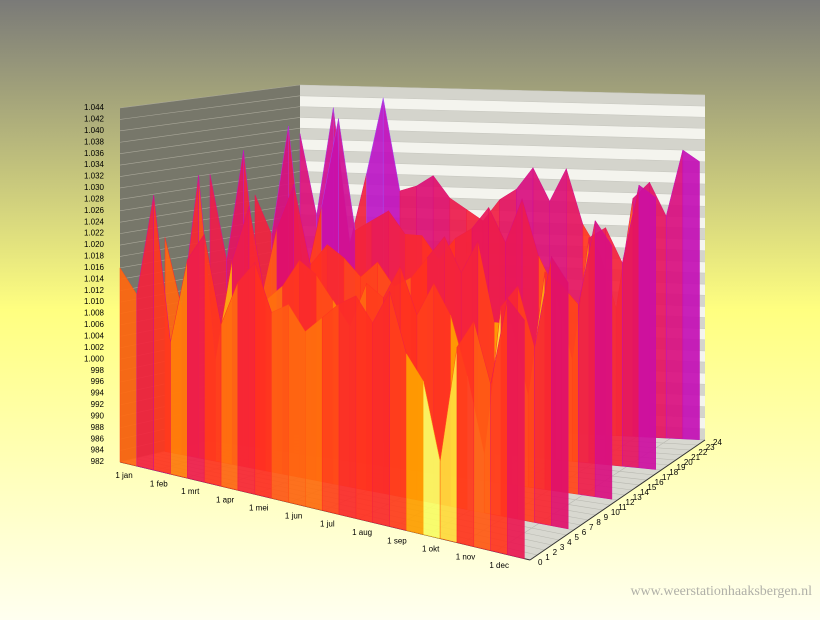 The width and height of the screenshot is (820, 620). What do you see at coordinates (466, 557) in the screenshot?
I see `x-tick-label: 1 nov` at bounding box center [466, 557].